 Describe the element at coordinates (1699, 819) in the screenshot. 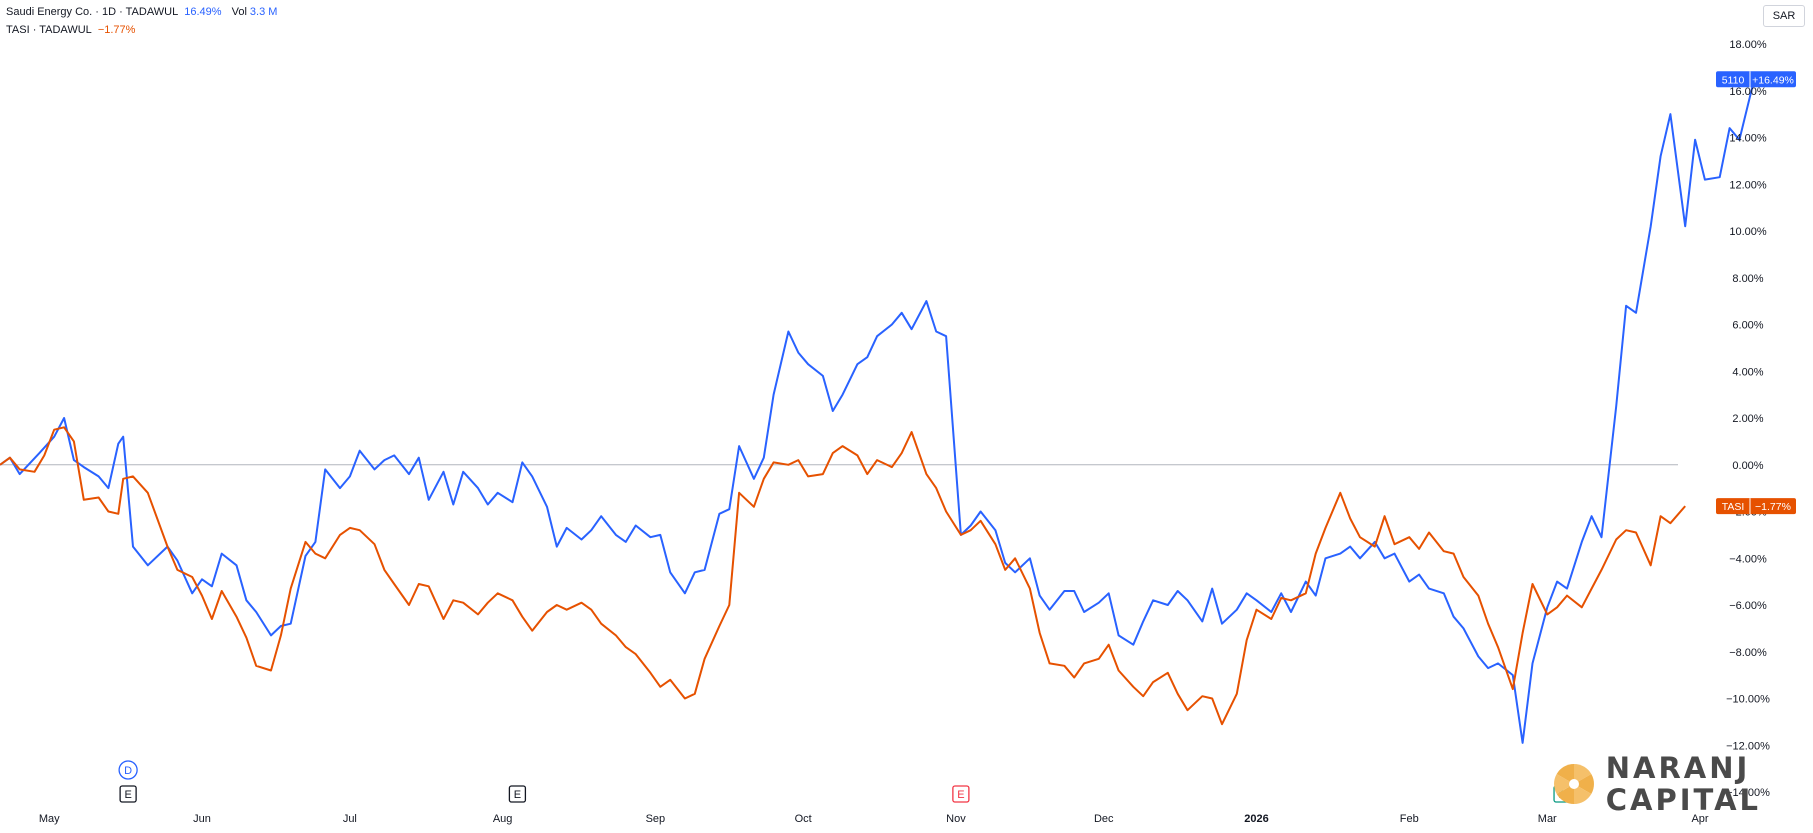

I see `x-tick-label: Apr` at that location.